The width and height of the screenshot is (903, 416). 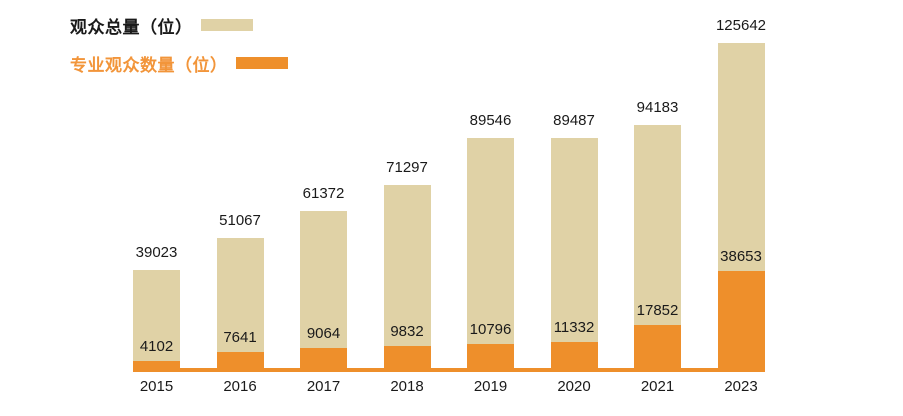 I want to click on professional-value-label: 9064, so click(x=323, y=334).